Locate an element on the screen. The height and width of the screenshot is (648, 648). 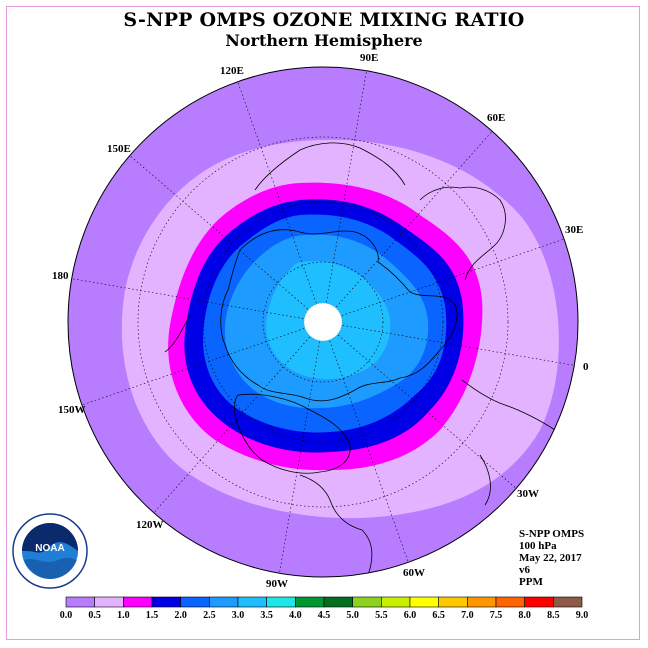
colorbar-tick-label: 5.0 is located at coordinates (352, 615).